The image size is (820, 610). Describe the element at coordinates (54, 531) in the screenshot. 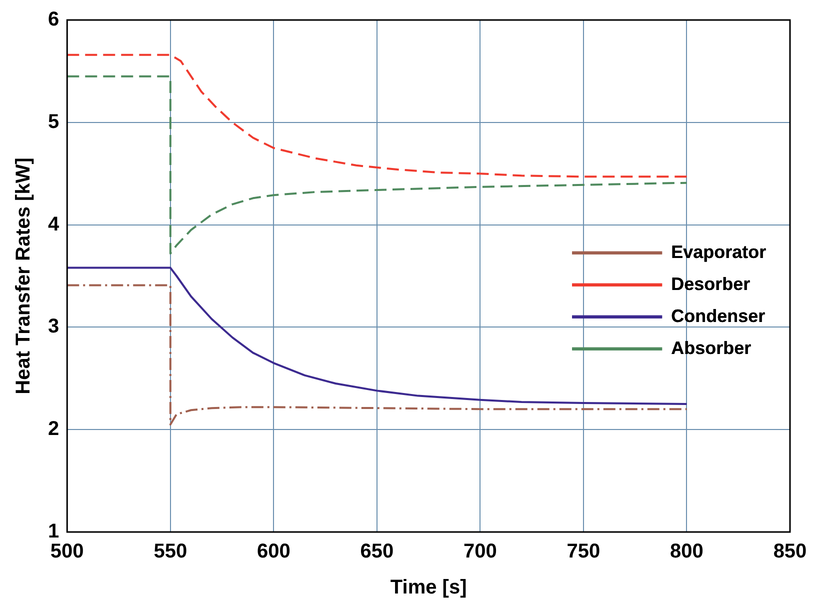

I see `y-tick-label: 1` at that location.